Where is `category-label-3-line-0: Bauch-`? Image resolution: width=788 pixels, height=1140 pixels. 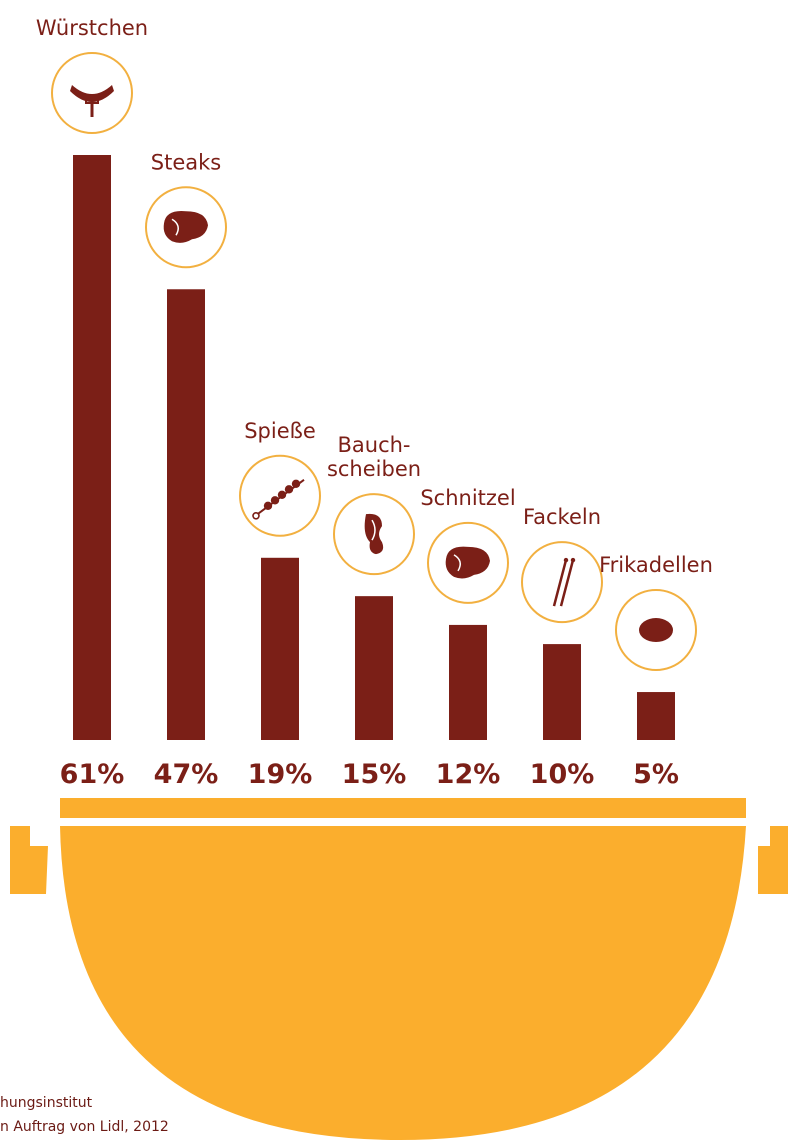 category-label-3-line-0: Bauch- is located at coordinates (373, 445).